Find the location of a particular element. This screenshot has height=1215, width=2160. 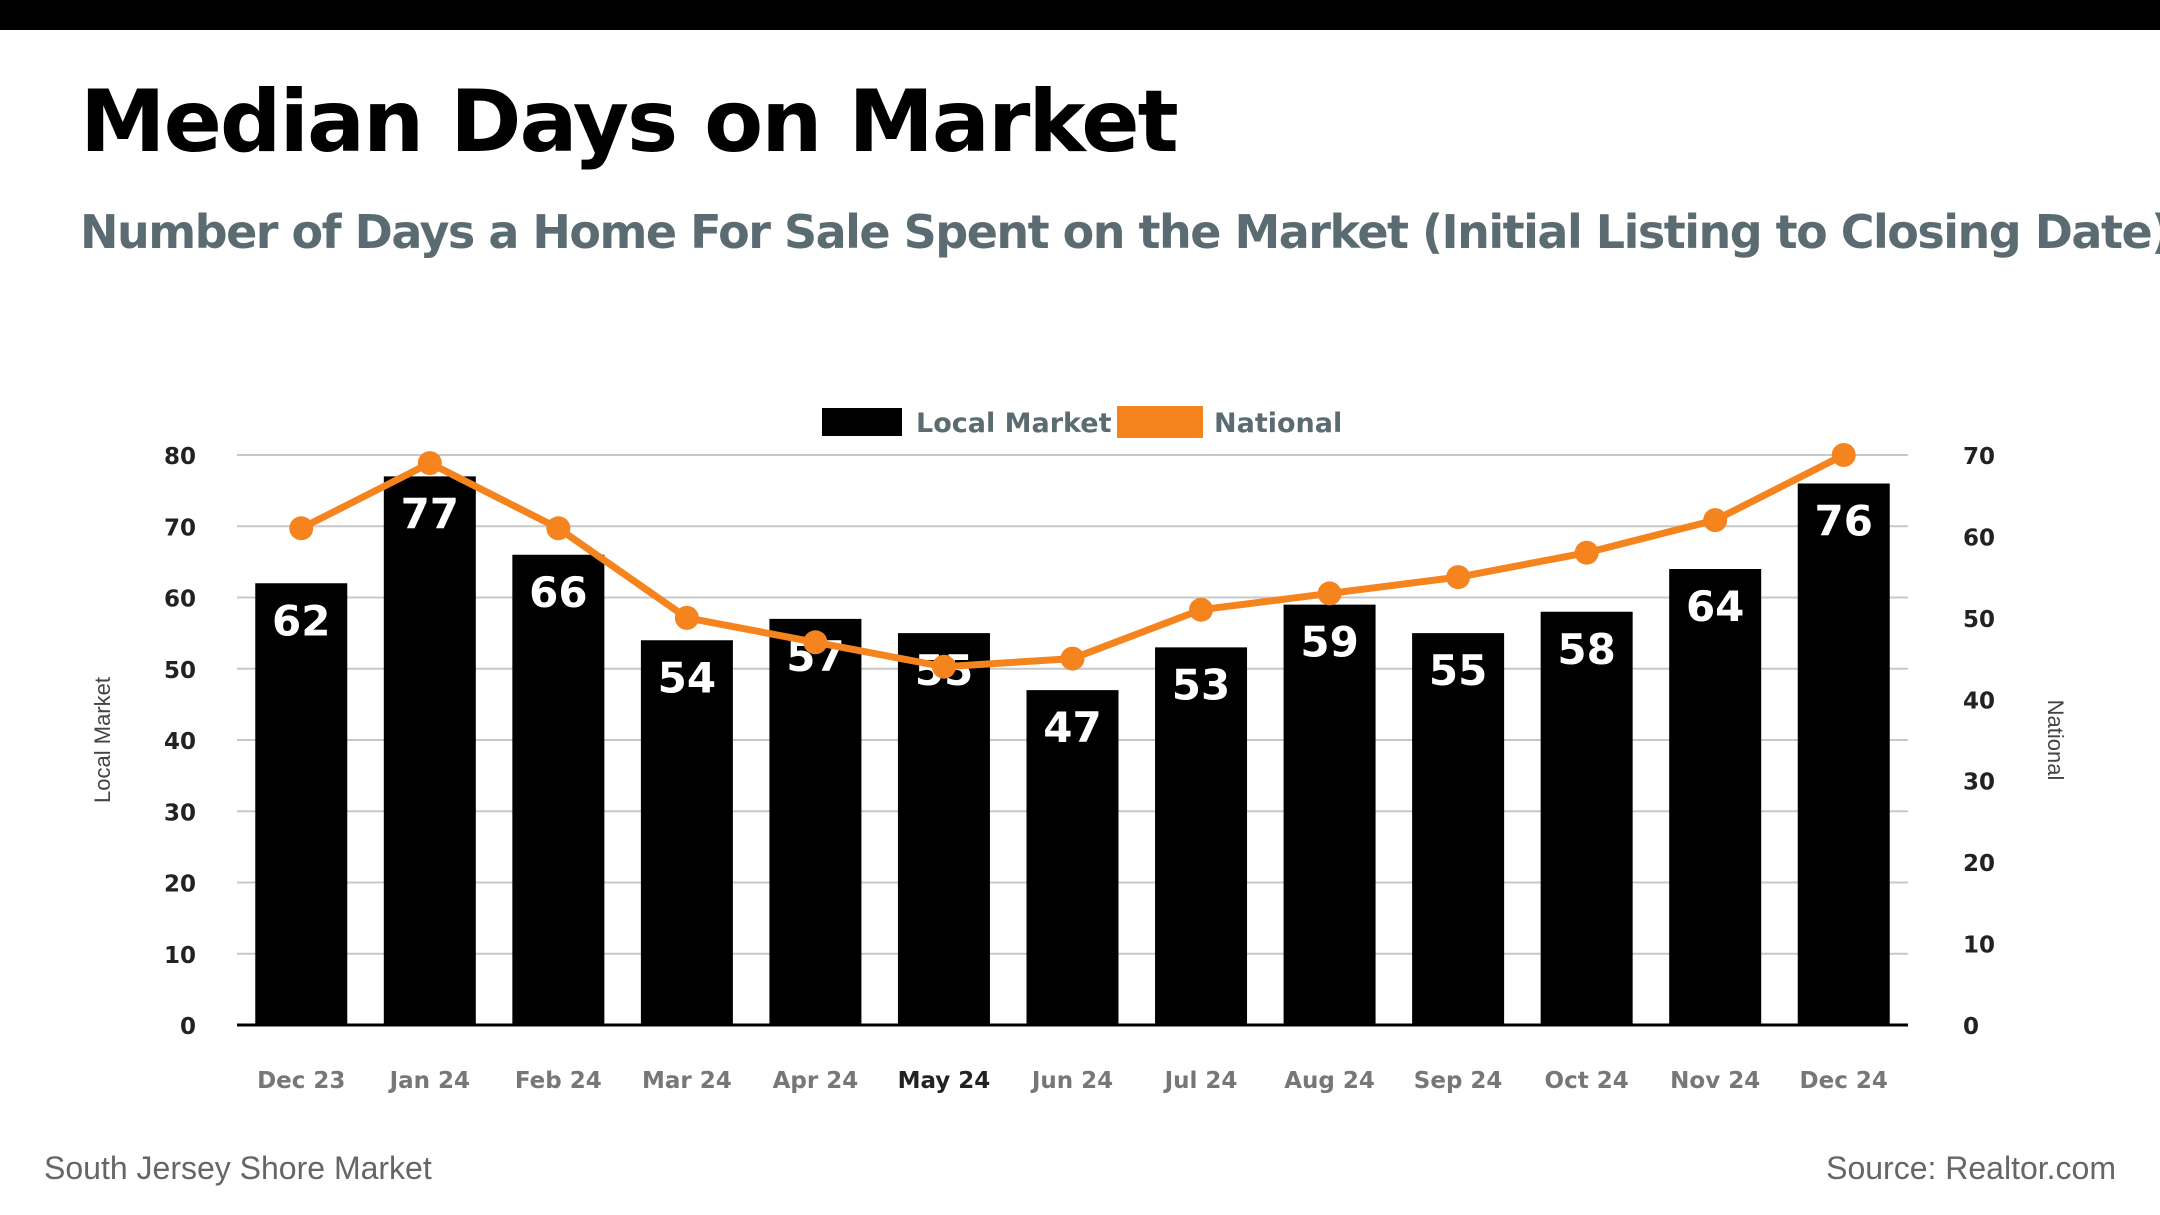

bar-value-label: 66 is located at coordinates (558, 592).